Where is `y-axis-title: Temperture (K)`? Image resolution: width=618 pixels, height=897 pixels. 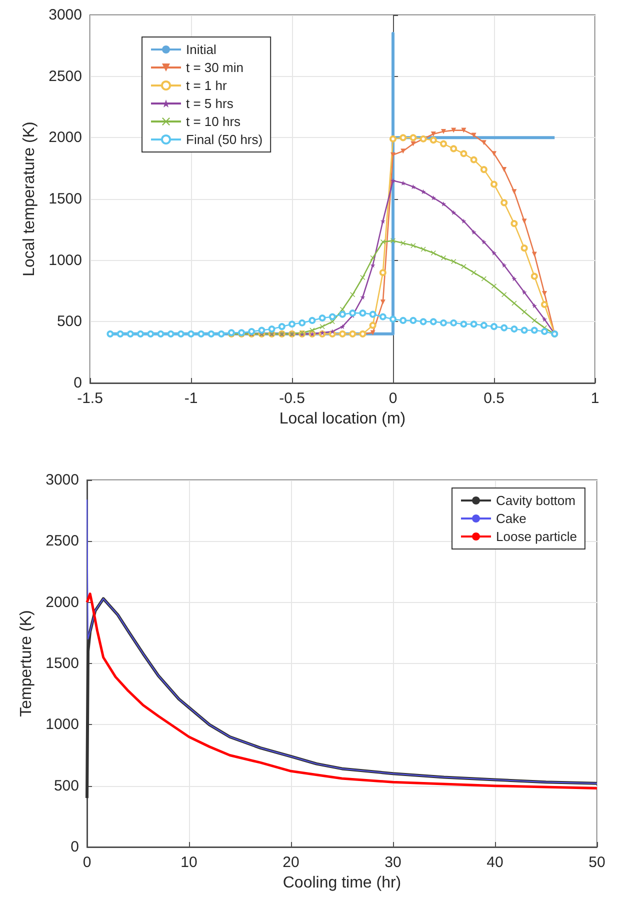 y-axis-title: Temperture (K) is located at coordinates (27, 663).